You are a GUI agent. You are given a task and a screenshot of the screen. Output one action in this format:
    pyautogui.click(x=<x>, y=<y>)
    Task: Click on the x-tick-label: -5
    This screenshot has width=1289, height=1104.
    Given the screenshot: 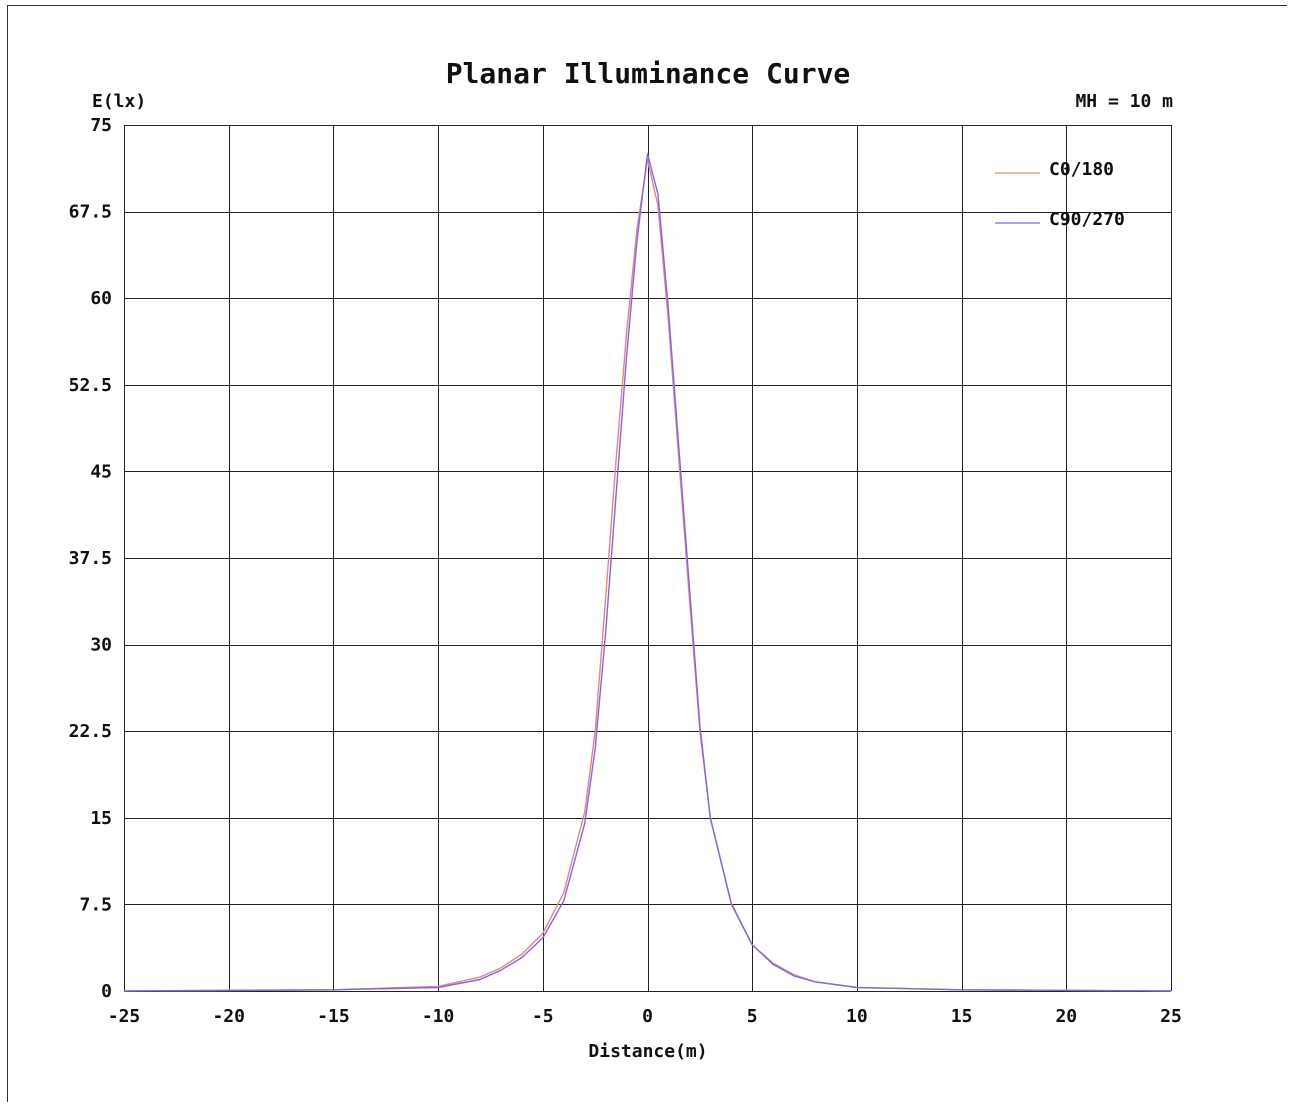 What is the action you would take?
    pyautogui.click(x=543, y=1016)
    